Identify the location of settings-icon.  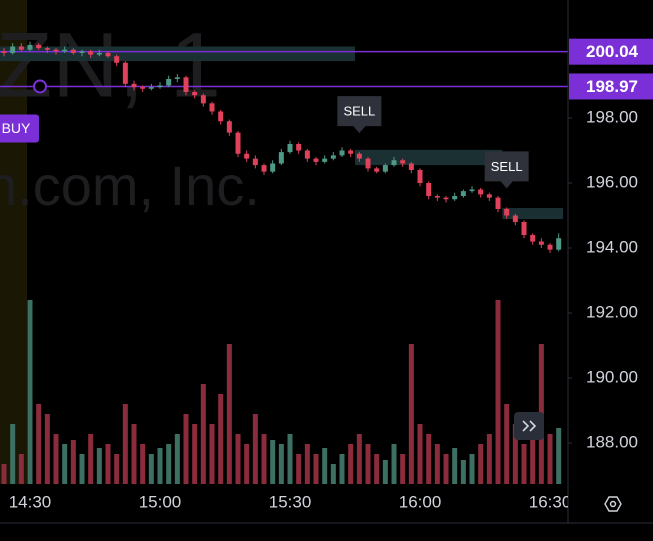
(613, 504).